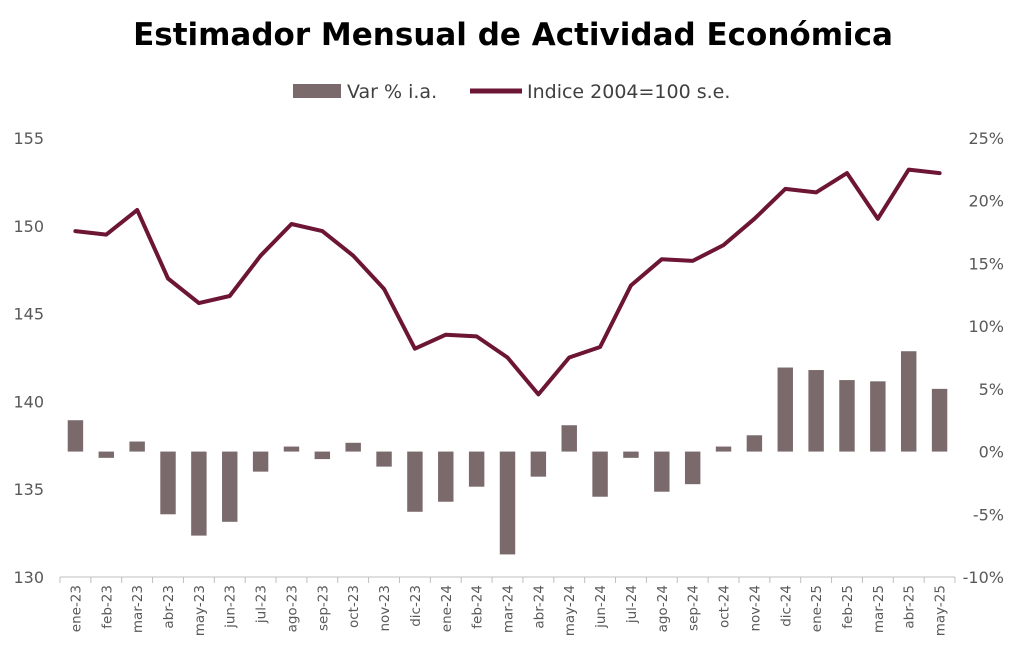 The height and width of the screenshot is (654, 1030). Describe the element at coordinates (447, 608) in the screenshot. I see `x-tick-label: ene-24` at that location.